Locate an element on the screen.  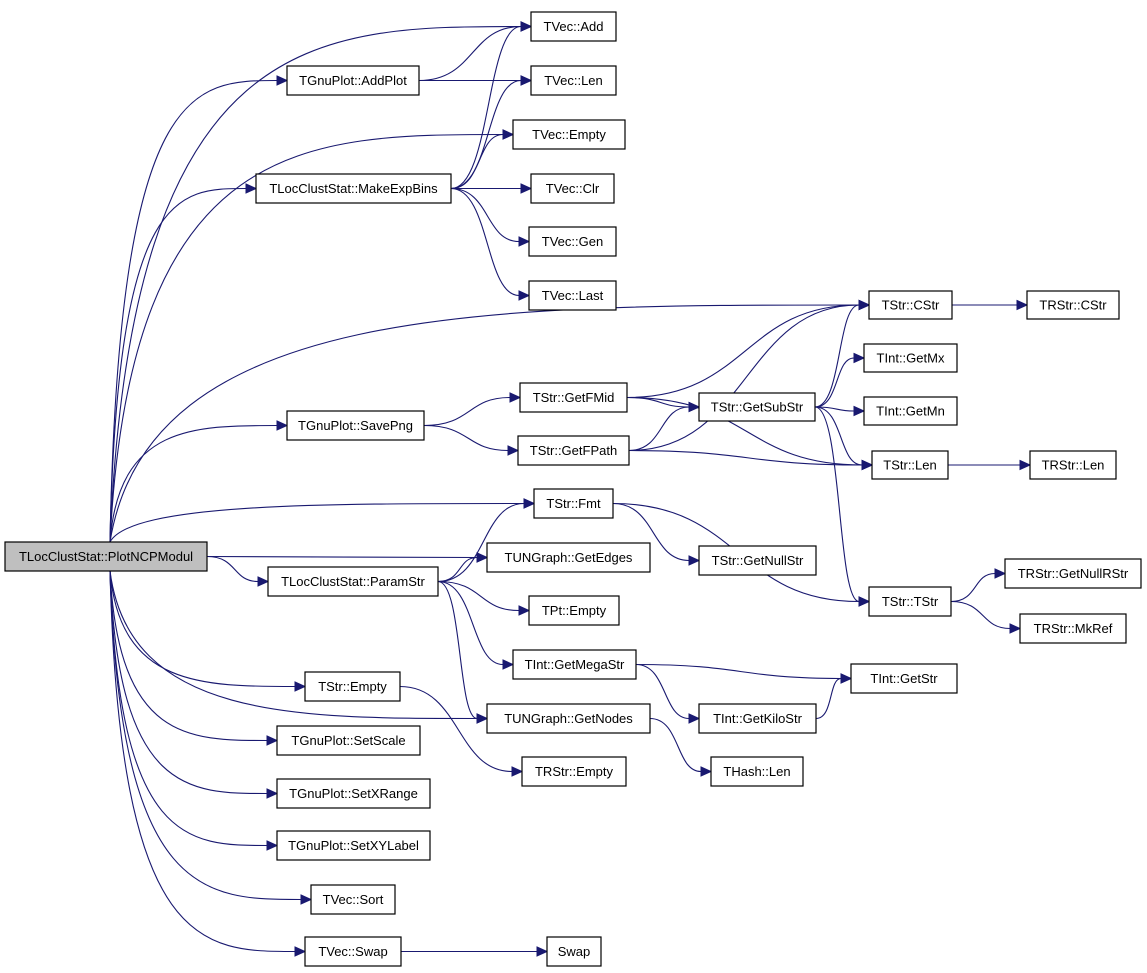
node-vlen: TVec::Len is located at coordinates (573, 80).